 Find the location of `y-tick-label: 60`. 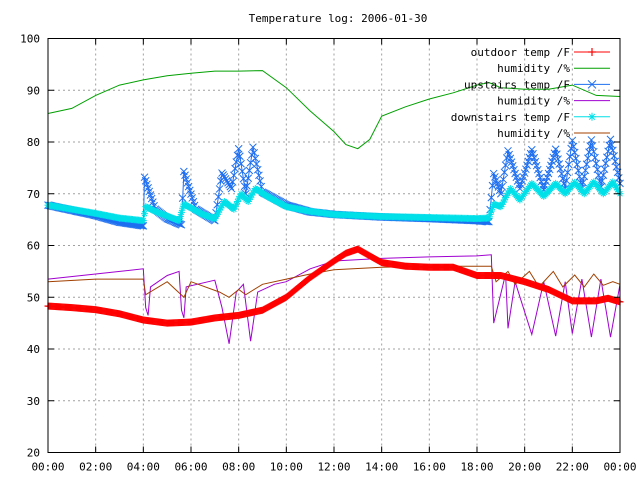

y-tick-label: 60 is located at coordinates (33, 246).